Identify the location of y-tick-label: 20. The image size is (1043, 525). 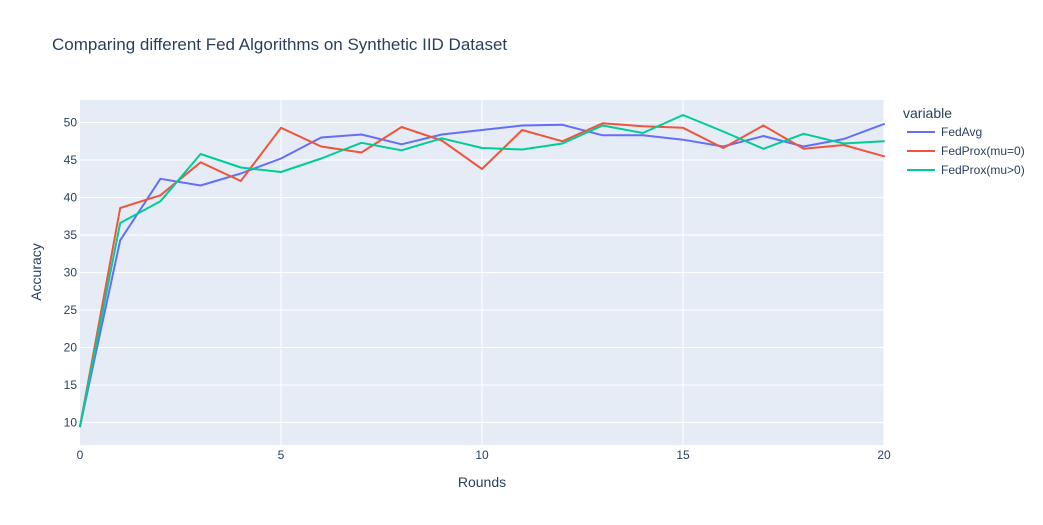
(71, 348).